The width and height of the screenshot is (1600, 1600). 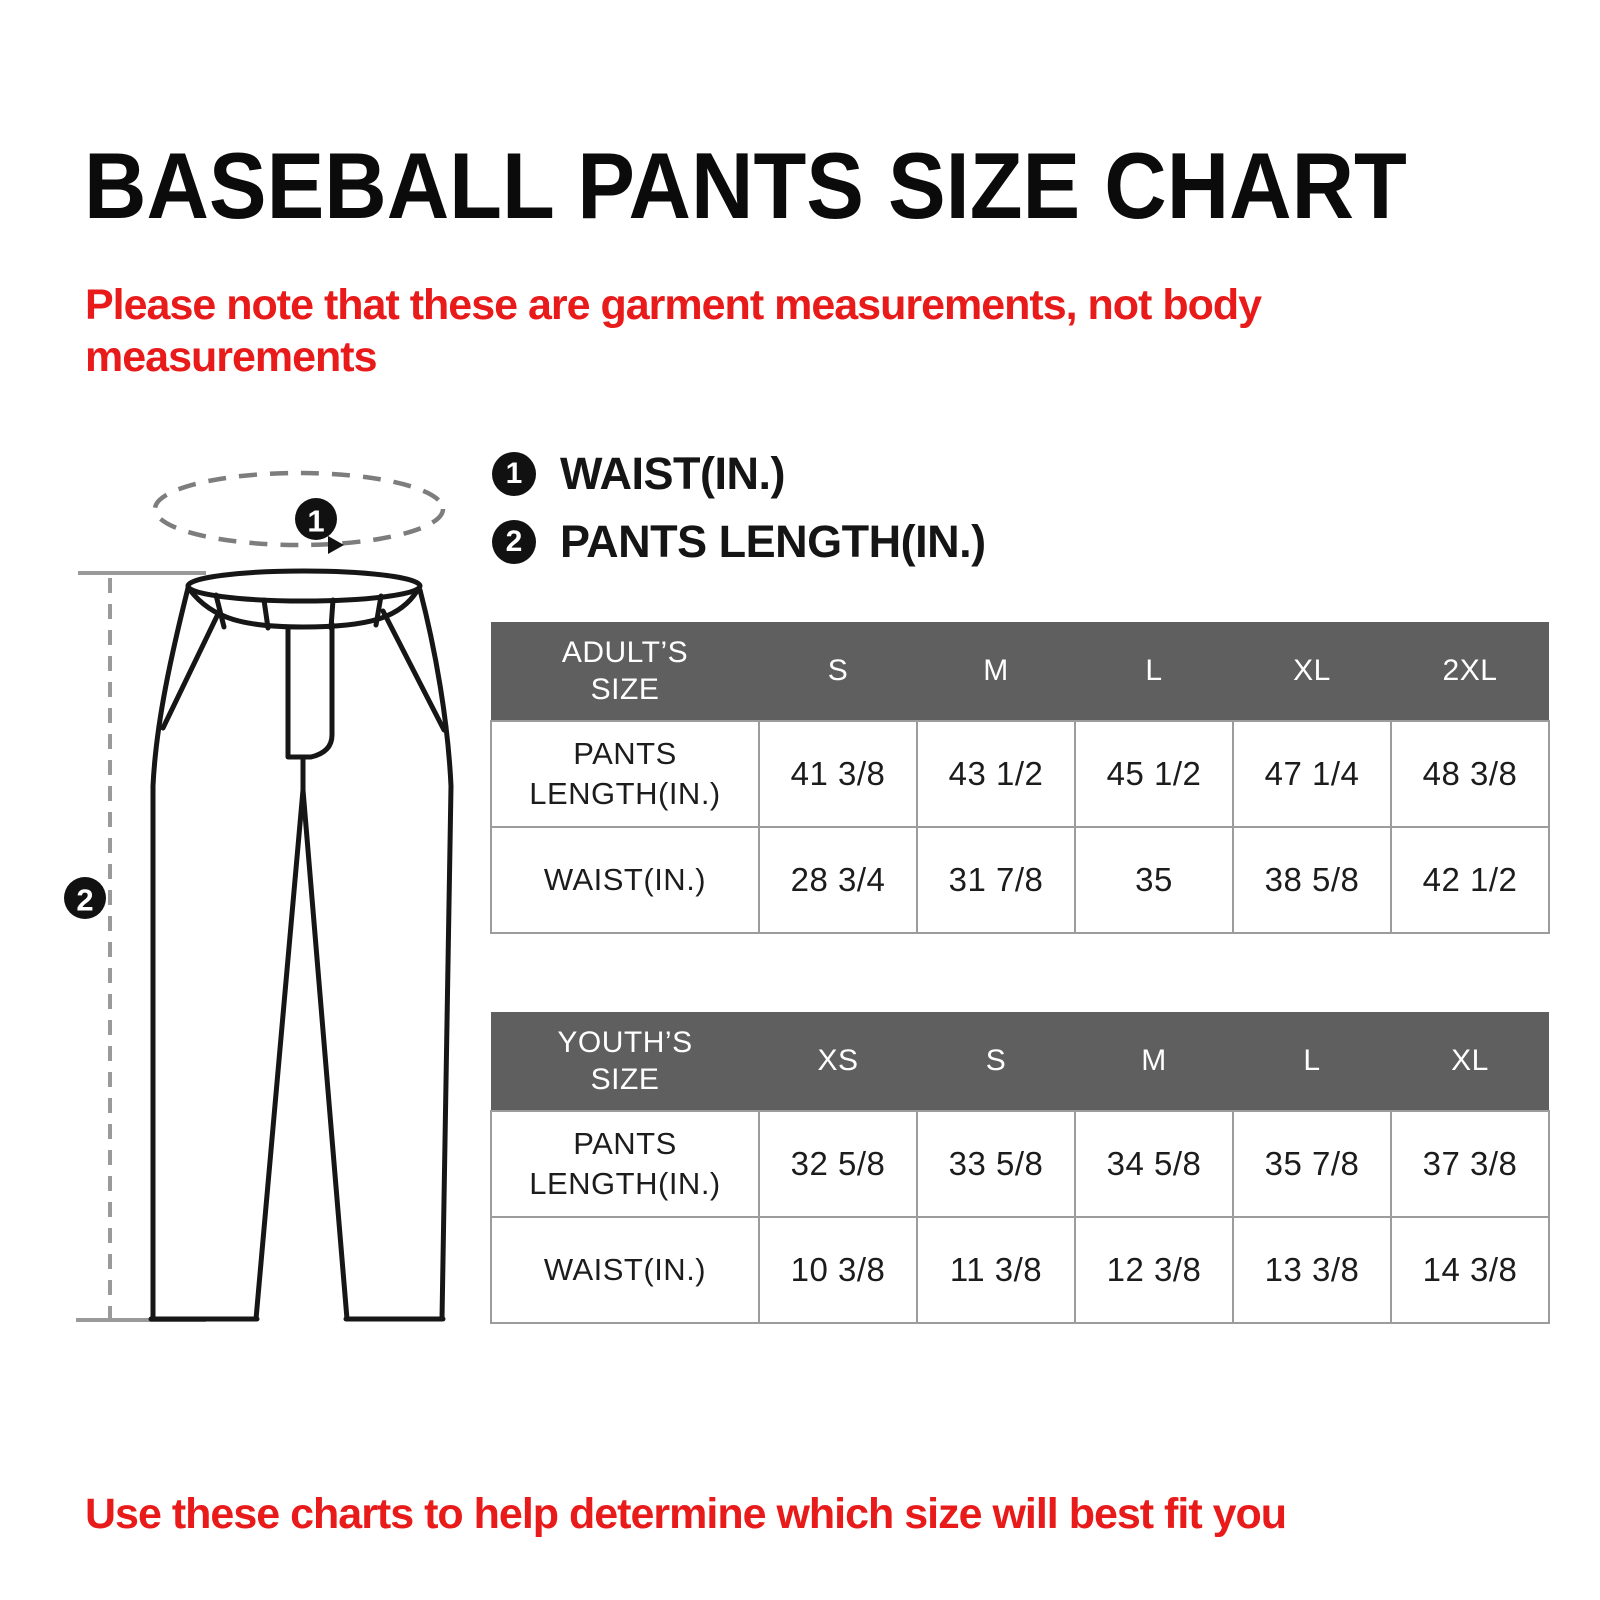 What do you see at coordinates (1470, 1270) in the screenshot?
I see `value-cell: 14 3/8` at bounding box center [1470, 1270].